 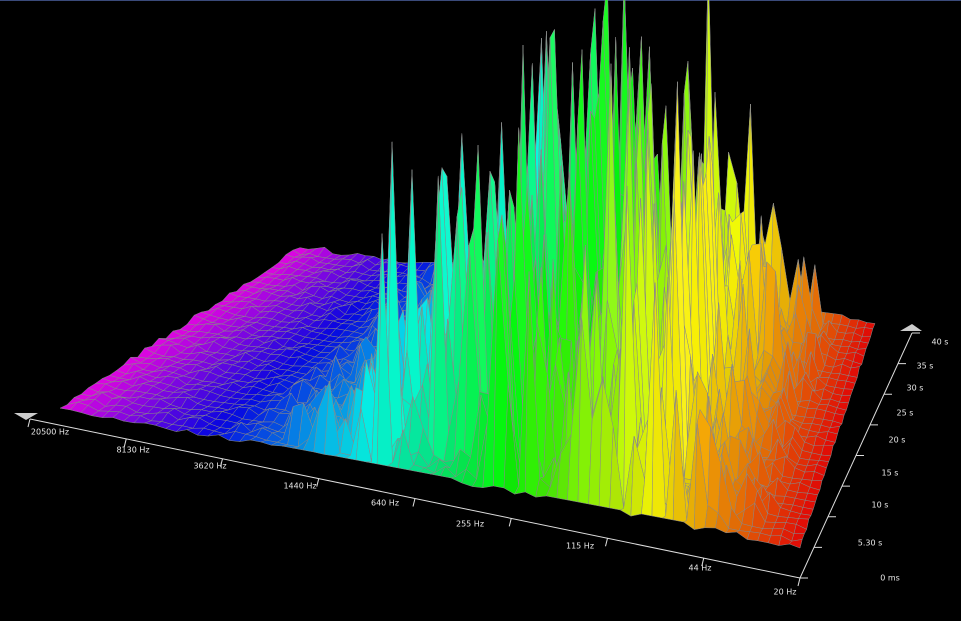 What do you see at coordinates (880, 505) in the screenshot?
I see `time-label: 10 s` at bounding box center [880, 505].